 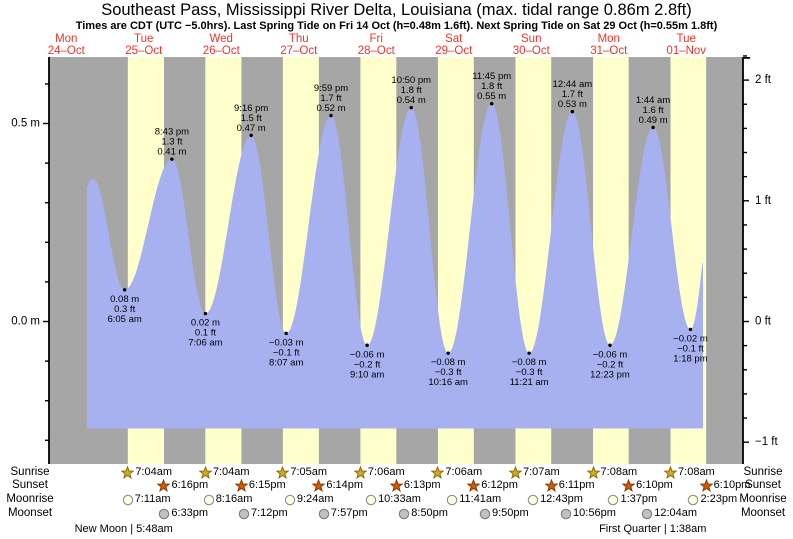 I want to click on tide-annotation-line: 0.02 m, so click(x=205, y=323).